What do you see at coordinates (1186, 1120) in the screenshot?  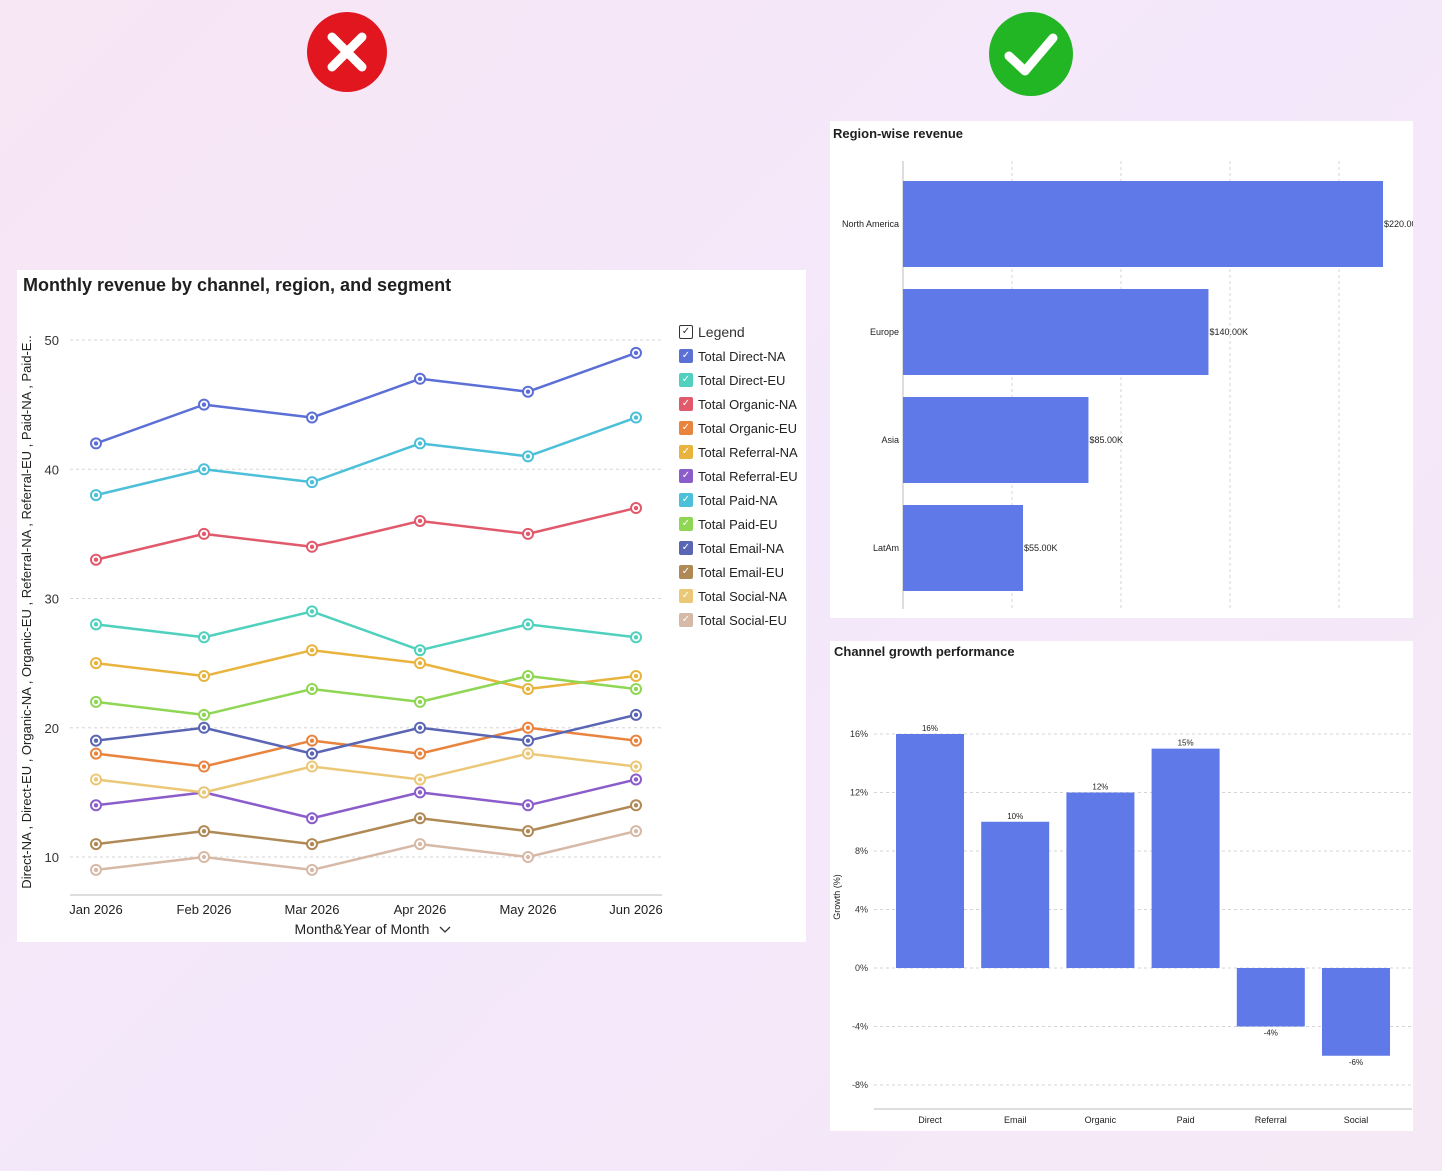 I see `x-tick-label: Paid` at bounding box center [1186, 1120].